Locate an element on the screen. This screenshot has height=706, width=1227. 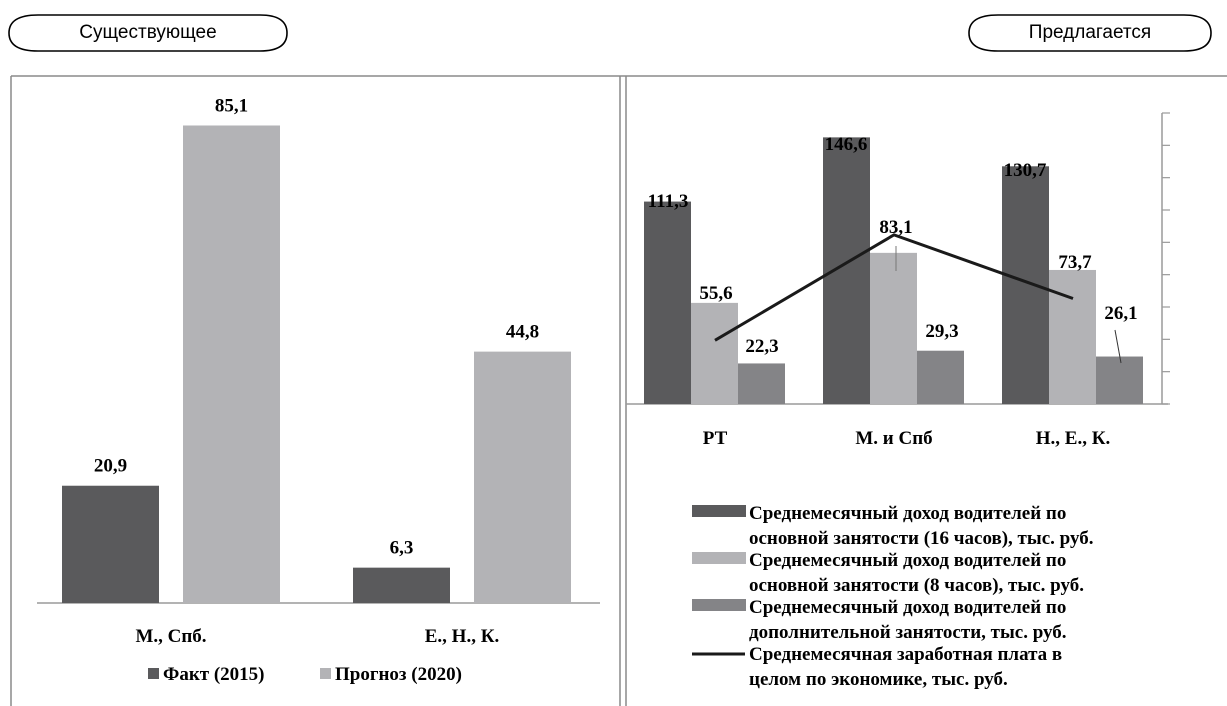
right-data-label: 83,1 is located at coordinates (895, 227).